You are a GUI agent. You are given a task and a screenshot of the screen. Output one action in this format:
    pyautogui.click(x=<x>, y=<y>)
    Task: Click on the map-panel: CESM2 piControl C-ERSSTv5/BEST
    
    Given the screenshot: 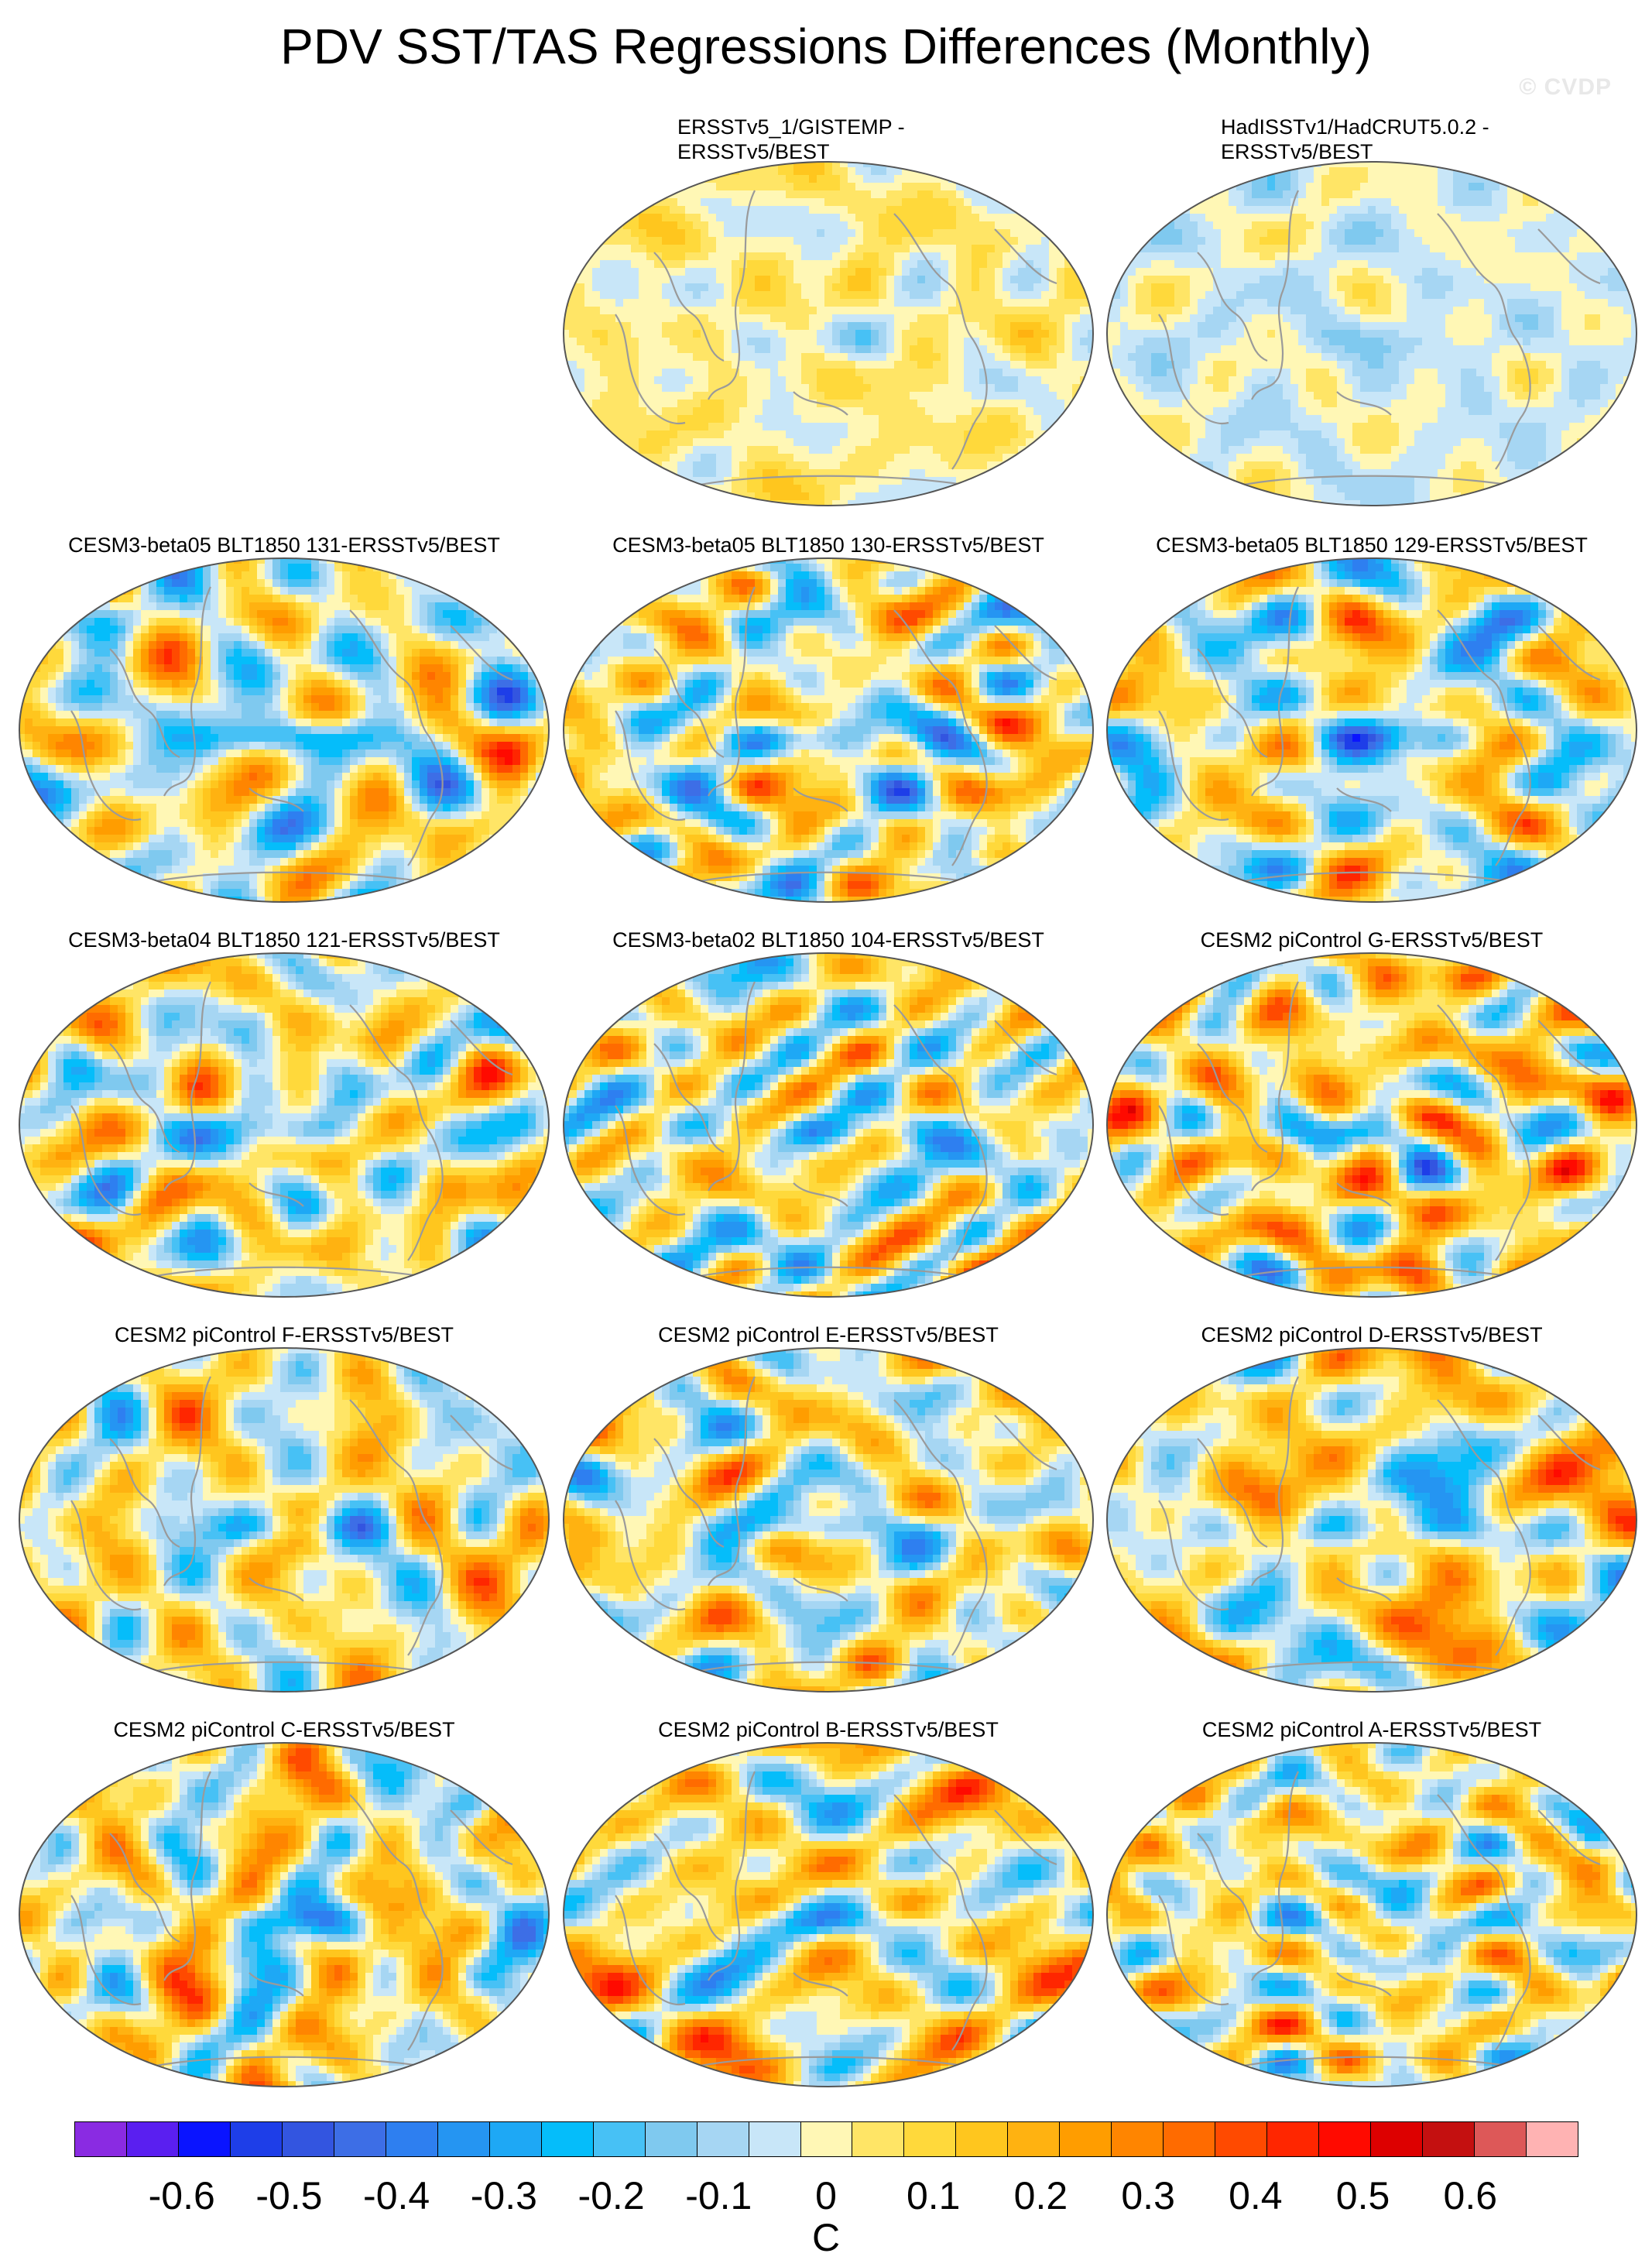 What is the action you would take?
    pyautogui.click(x=284, y=1910)
    